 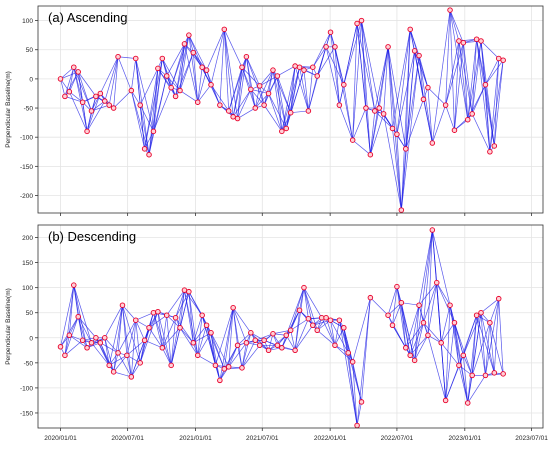 What do you see at coordinates (88, 17) in the screenshot?
I see `panel-title: (a) Ascending` at bounding box center [88, 17].